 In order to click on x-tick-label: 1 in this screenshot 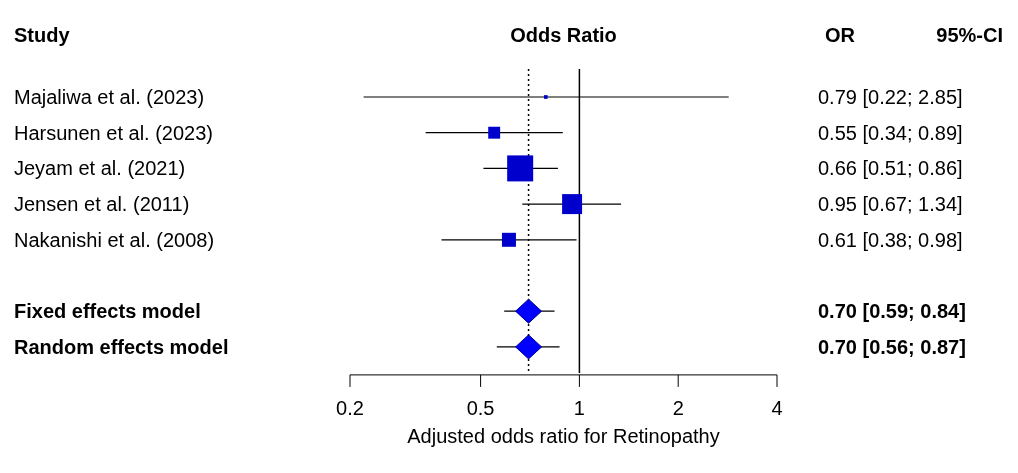, I will do `click(579, 407)`.